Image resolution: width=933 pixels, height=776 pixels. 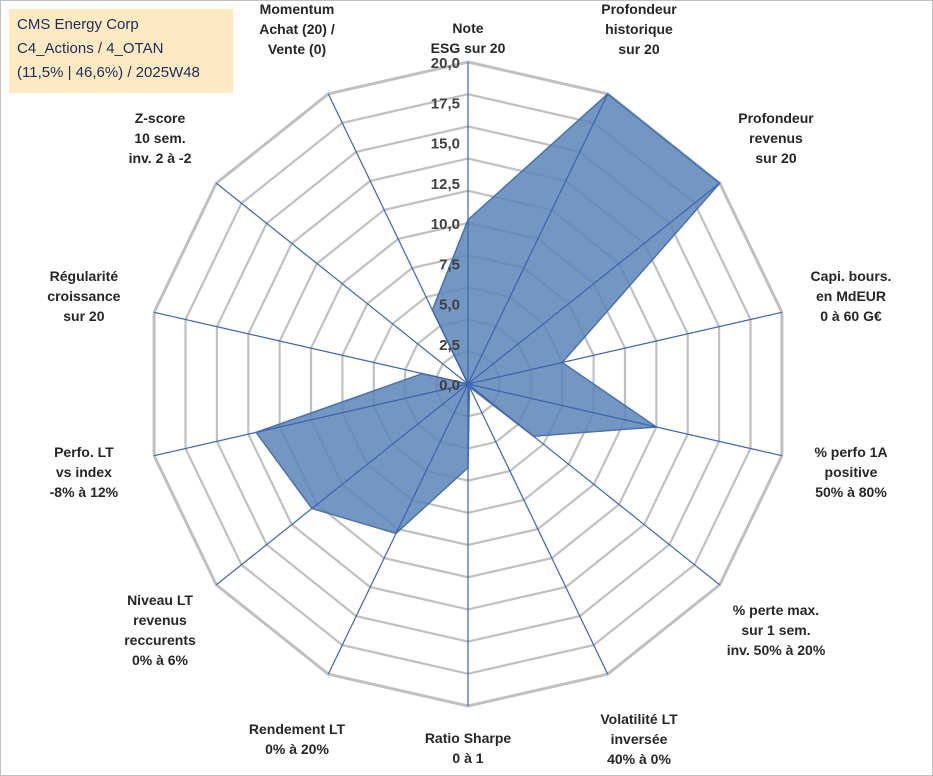 I want to click on axis-label-9: Rendement LT 0% à 20%, so click(x=297, y=739).